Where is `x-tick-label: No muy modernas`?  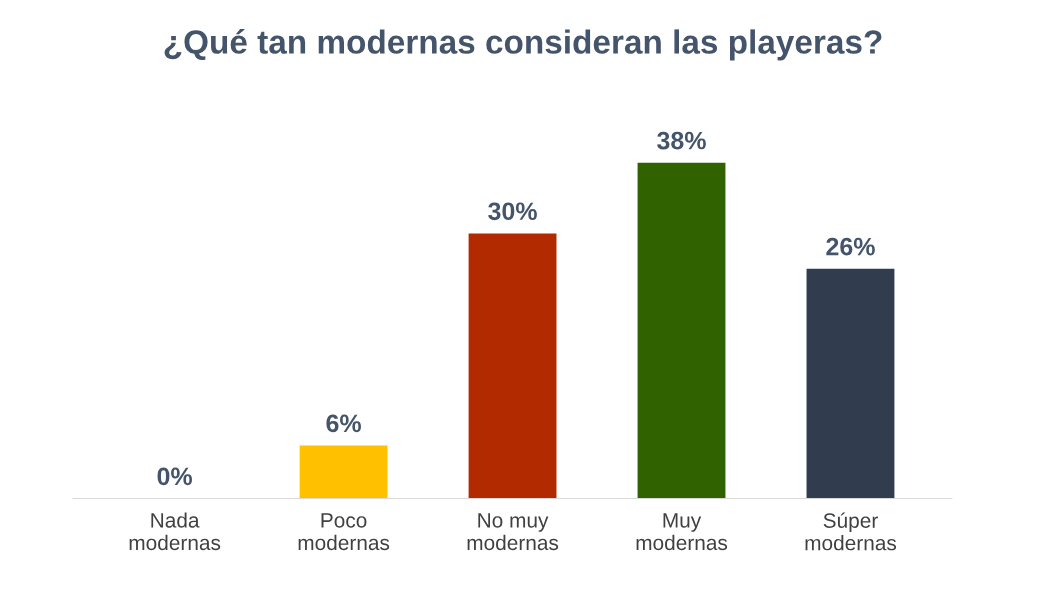 x-tick-label: No muy modernas is located at coordinates (513, 532).